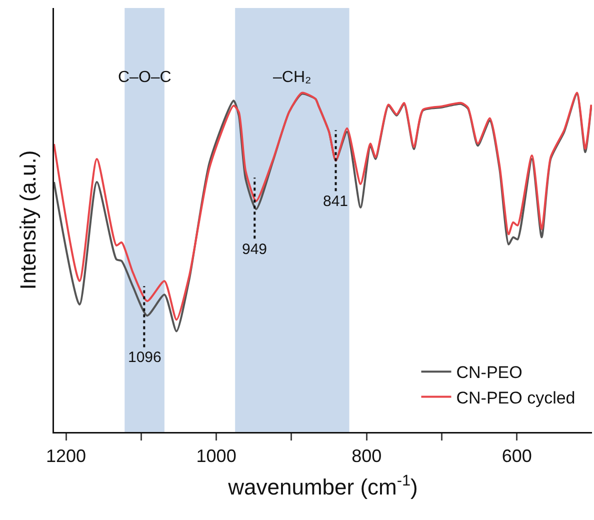  I want to click on x-tick-label: 800, so click(367, 456).